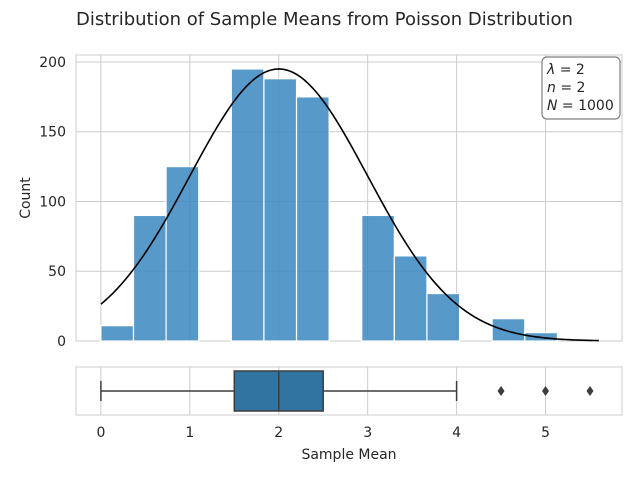 This screenshot has width=640, height=480. I want to click on histogram-y-tick-labels: 0 50 100 150 200, so click(52, 202).